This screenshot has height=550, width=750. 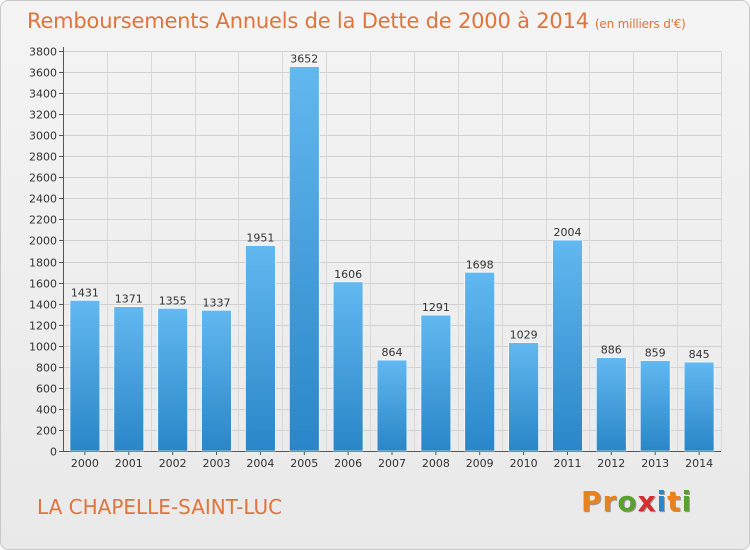 I want to click on logo-letter: x, so click(x=647, y=501).